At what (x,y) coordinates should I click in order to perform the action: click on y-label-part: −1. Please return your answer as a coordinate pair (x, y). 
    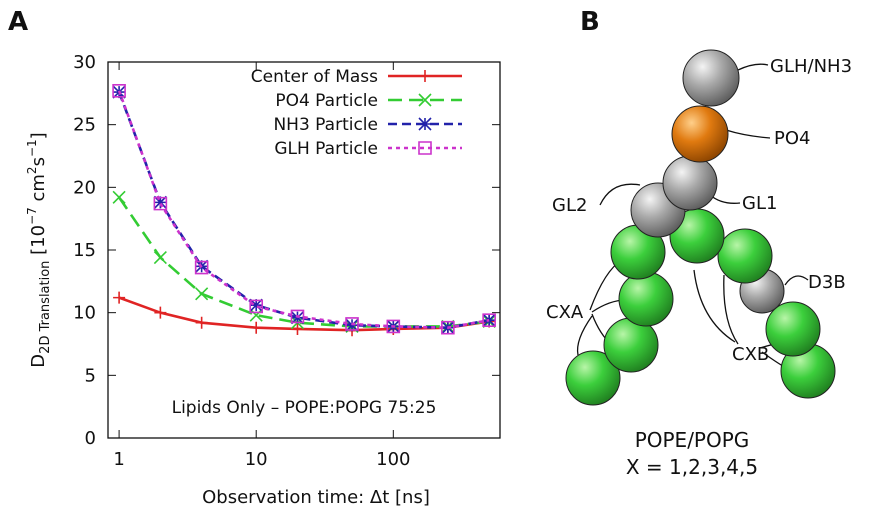
    Looking at the image, I should click on (32, 148).